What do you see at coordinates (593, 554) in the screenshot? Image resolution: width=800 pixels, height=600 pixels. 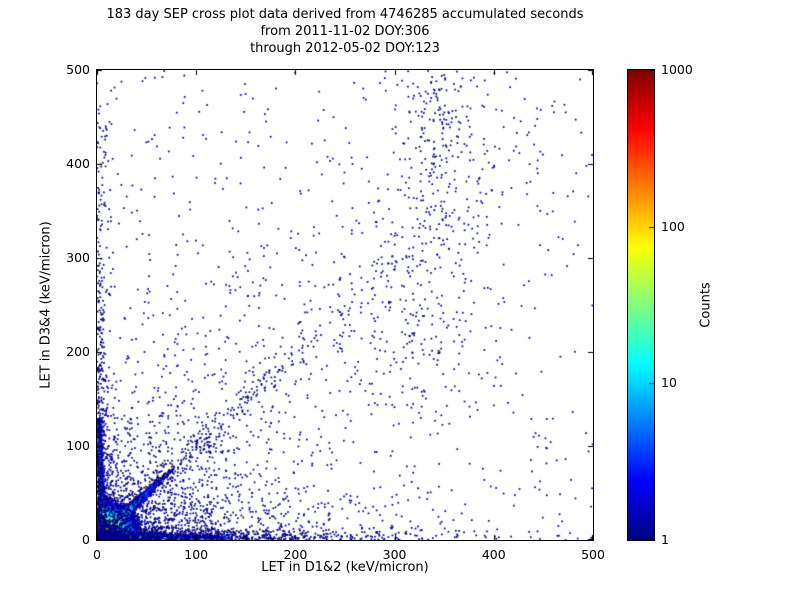 I see `x-tick-label: 500` at bounding box center [593, 554].